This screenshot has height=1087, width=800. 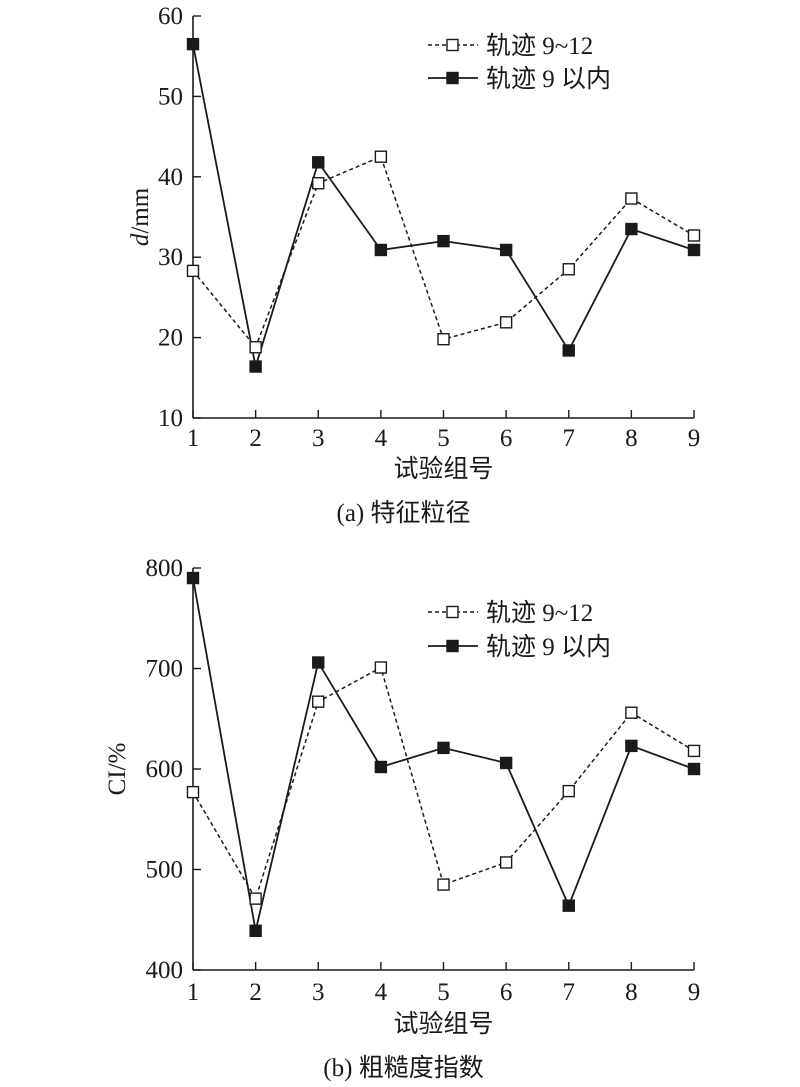 What do you see at coordinates (404, 513) in the screenshot?
I see `figure-caption: (a) 特征粒径` at bounding box center [404, 513].